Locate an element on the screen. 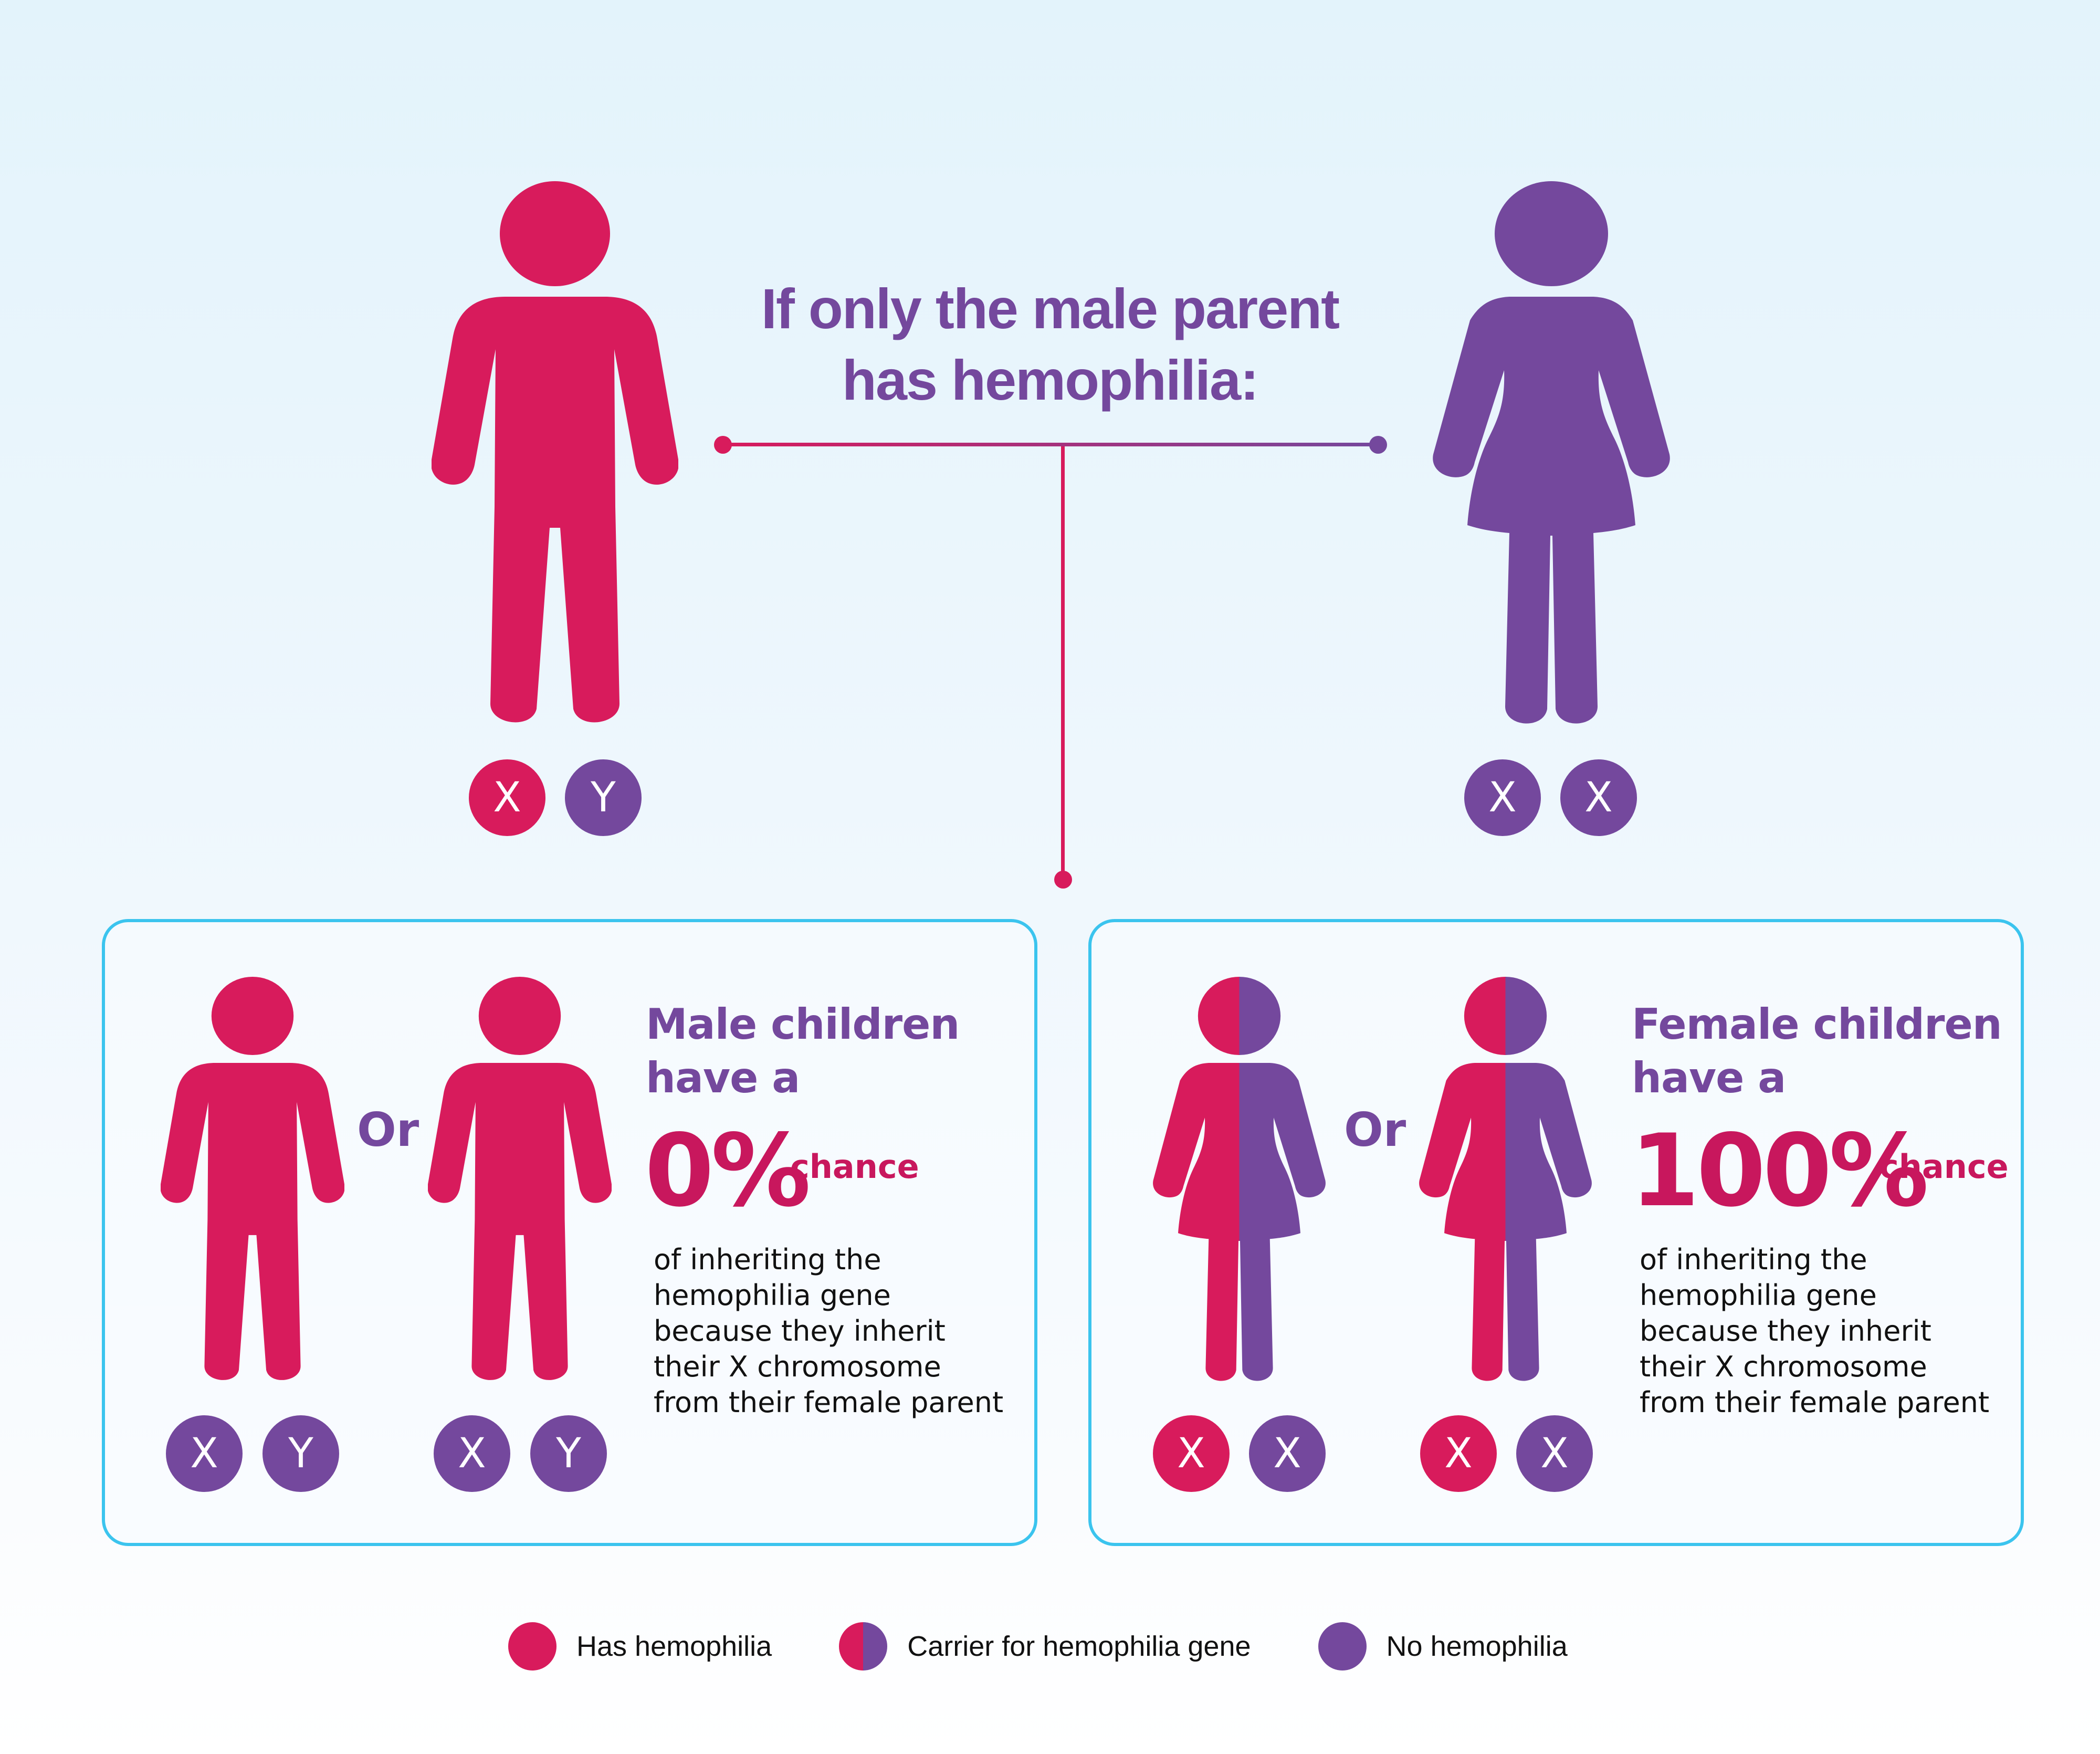 This screenshot has width=2100, height=1754. parent-connector-line is located at coordinates (1050, 444).